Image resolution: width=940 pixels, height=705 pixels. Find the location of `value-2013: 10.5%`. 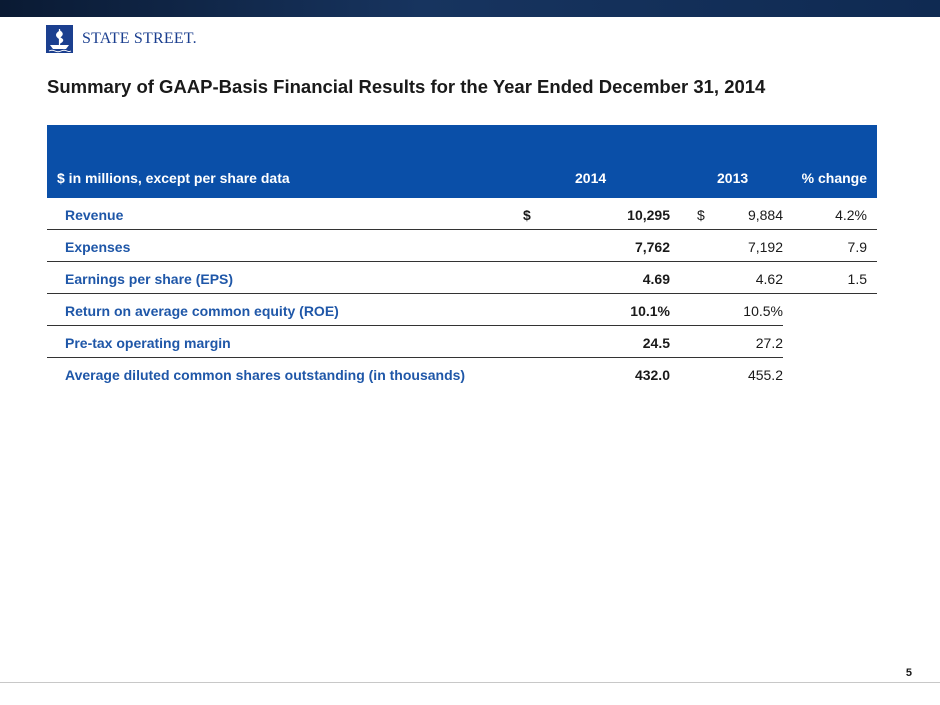

value-2013: 10.5% is located at coordinates (763, 311).